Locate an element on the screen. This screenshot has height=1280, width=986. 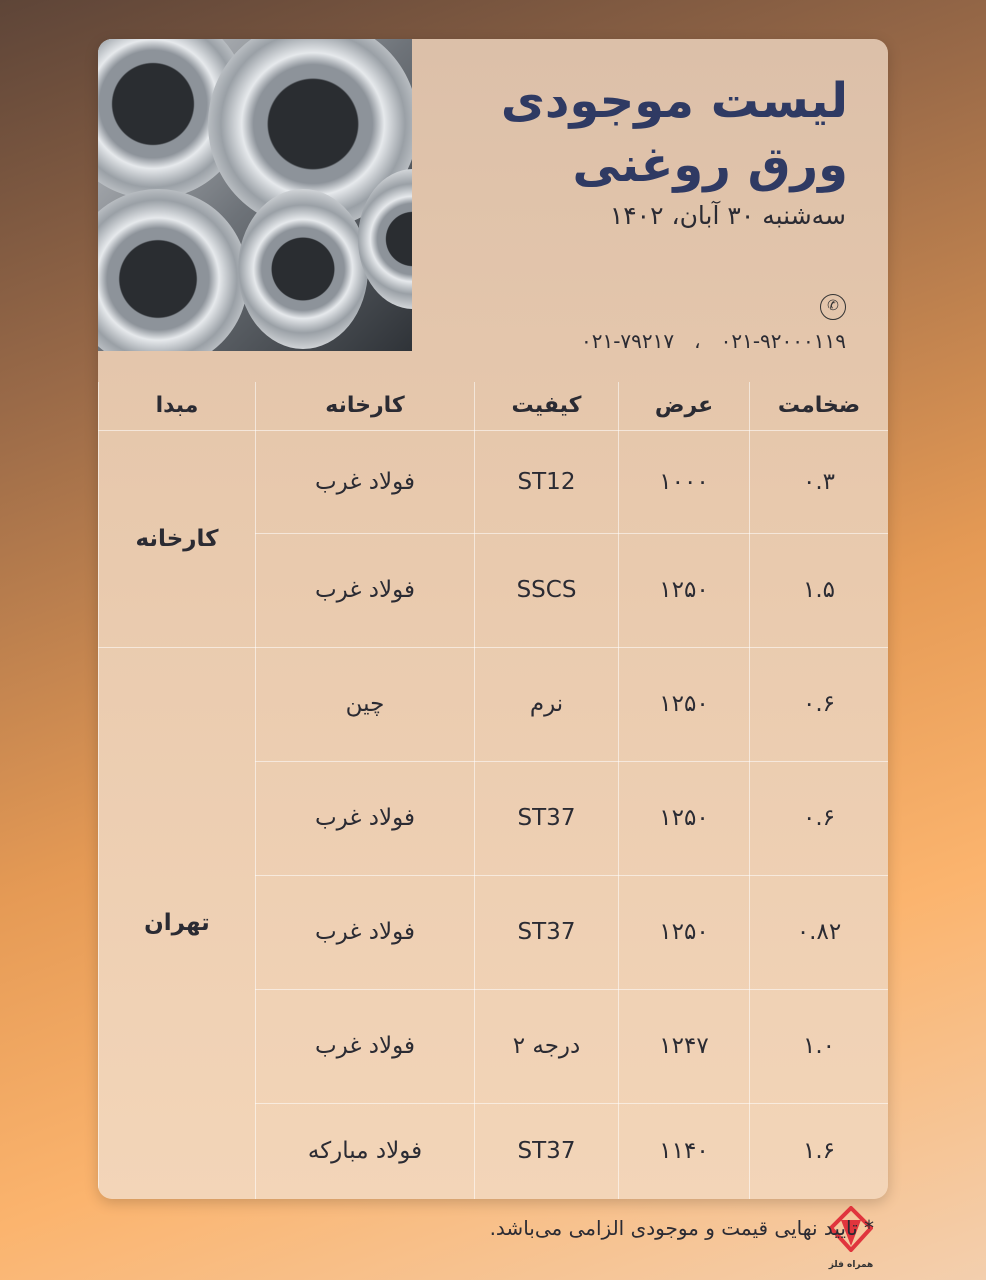
col-origin: مبدا is located at coordinates (177, 406).